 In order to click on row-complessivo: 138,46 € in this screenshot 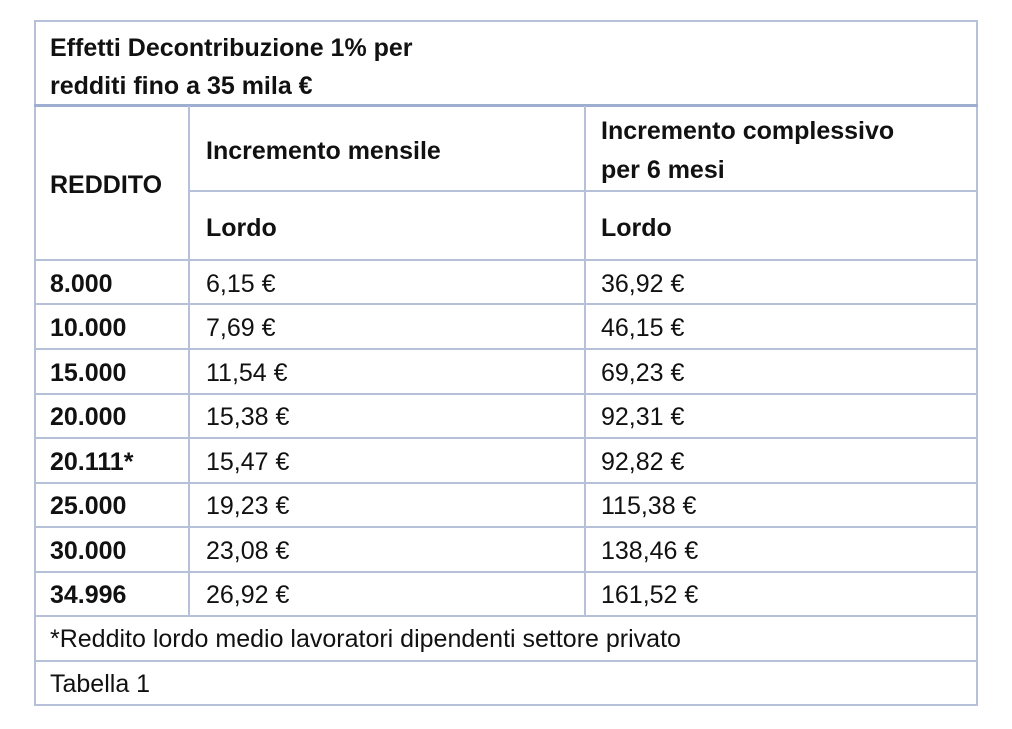, I will do `click(650, 551)`.